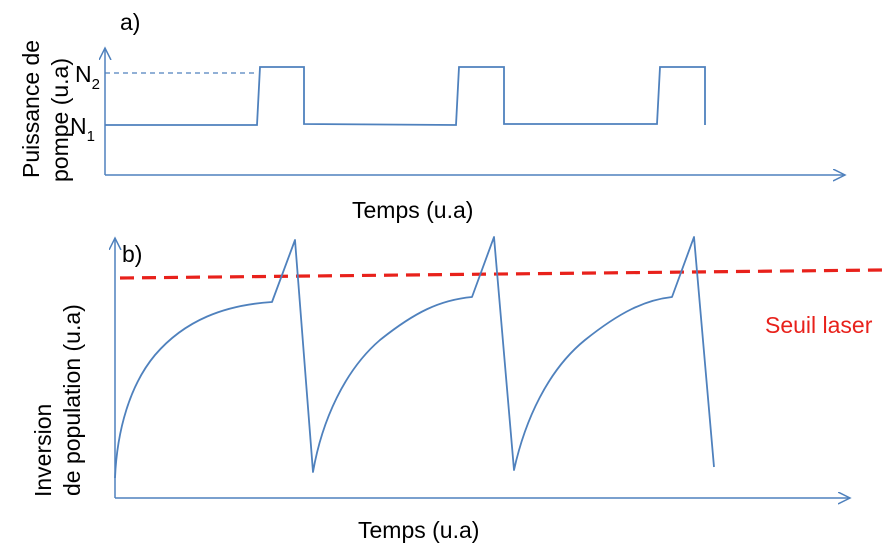 The width and height of the screenshot is (893, 548). I want to click on panel-b-y-axis-title-group-1: Inversion, so click(43, 450).